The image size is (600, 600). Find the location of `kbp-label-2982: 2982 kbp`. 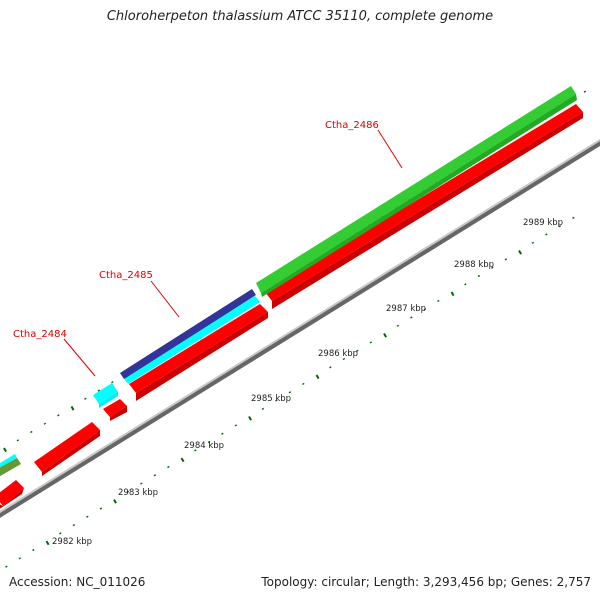

kbp-label-2982: 2982 kbp is located at coordinates (72, 542).